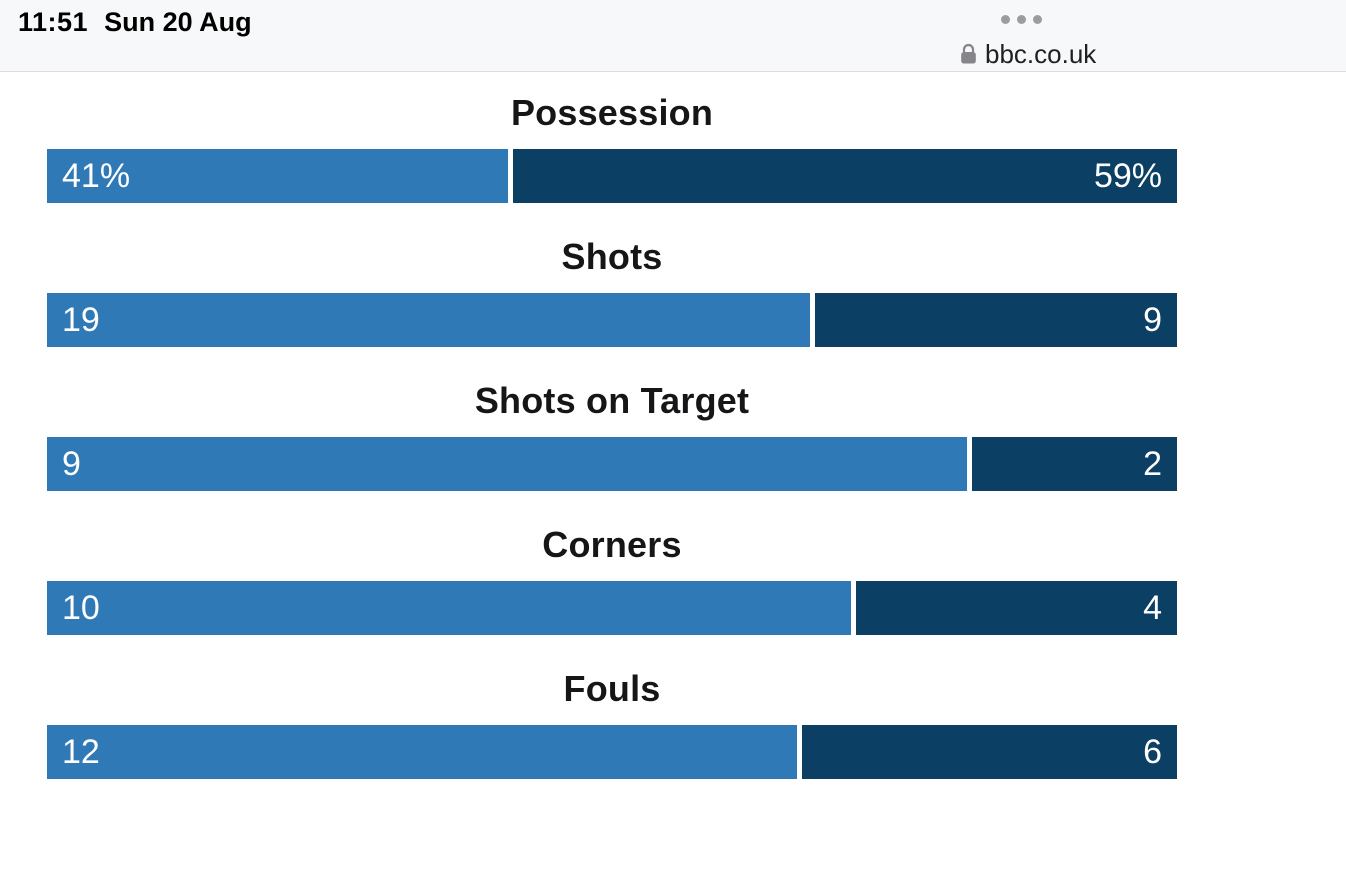 This screenshot has width=1346, height=883. Describe the element at coordinates (81, 752) in the screenshot. I see `home-value: 12` at that location.